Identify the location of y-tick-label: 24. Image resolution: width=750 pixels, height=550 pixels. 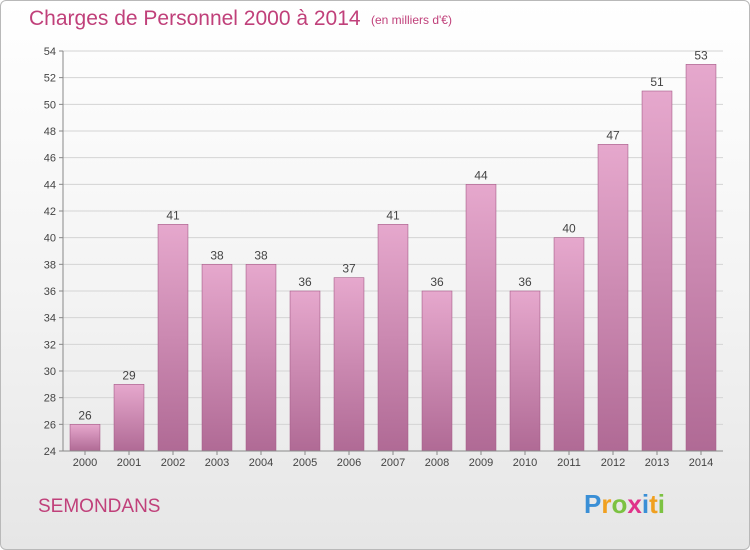
(50, 452).